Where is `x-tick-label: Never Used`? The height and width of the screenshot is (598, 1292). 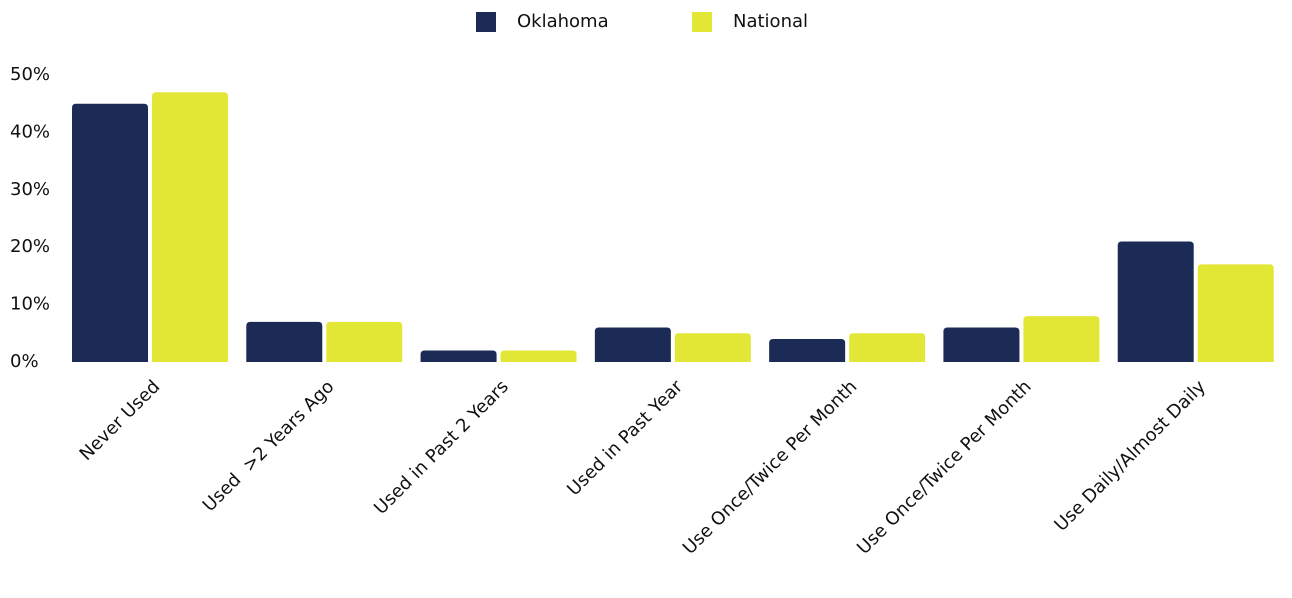
x-tick-label: Never Used is located at coordinates (120, 420).